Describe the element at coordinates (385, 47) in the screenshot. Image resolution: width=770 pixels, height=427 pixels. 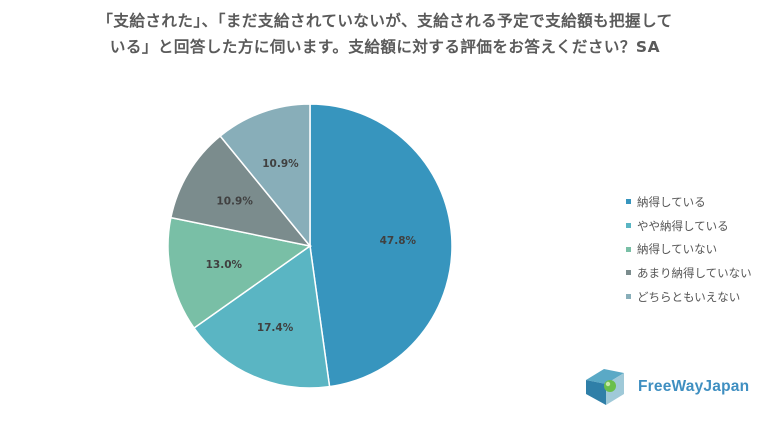
I see `chart-title-line-2: いる」と回答した方に伺います。支給額に対する評価をお答えください？SA` at that location.